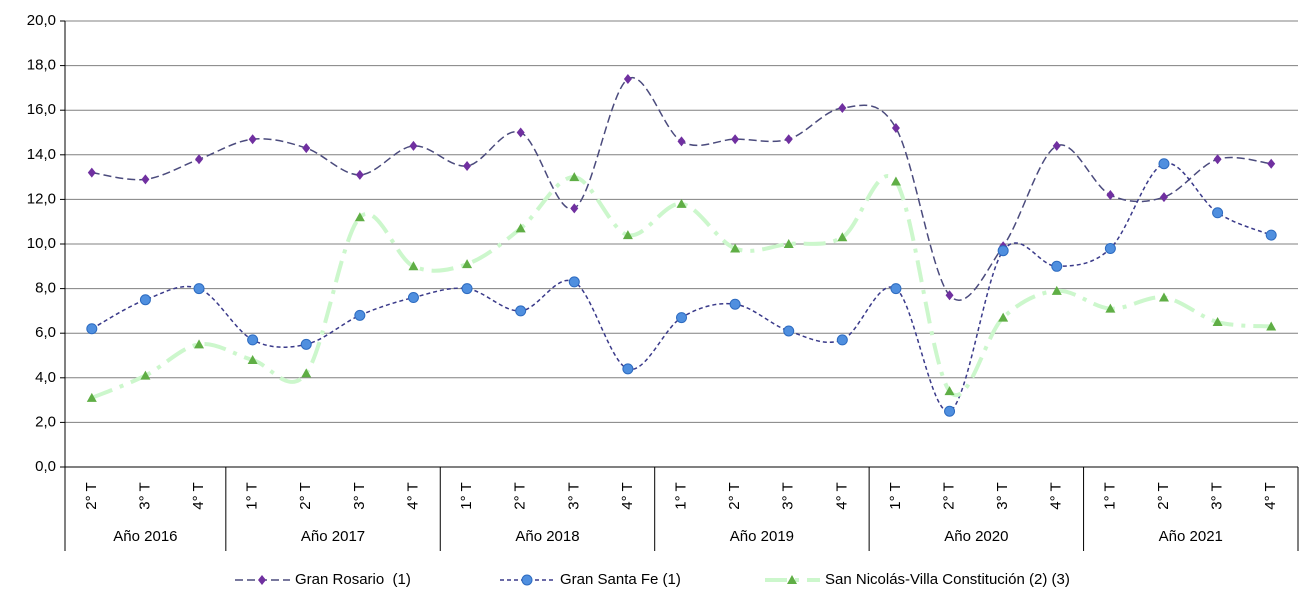 This screenshot has height=596, width=1308. Describe the element at coordinates (41, 65) in the screenshot. I see `y-tick-label: 18,0` at that location.